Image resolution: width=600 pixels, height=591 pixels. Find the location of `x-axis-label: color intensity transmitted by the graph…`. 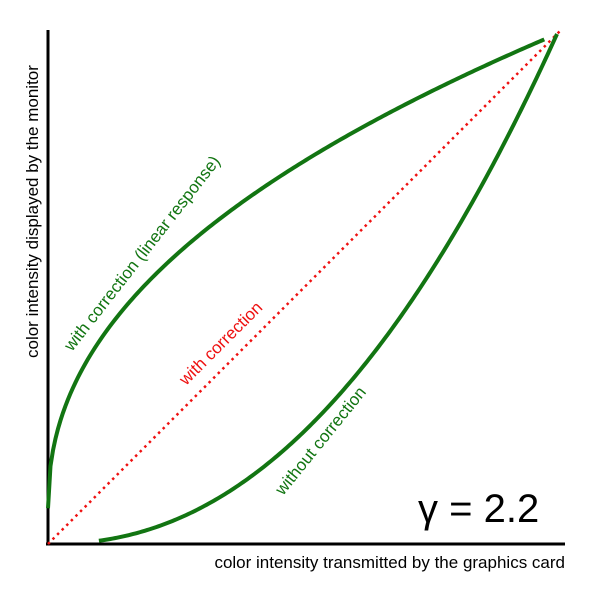

x-axis-label: color intensity transmitted by the graph… is located at coordinates (389, 562).